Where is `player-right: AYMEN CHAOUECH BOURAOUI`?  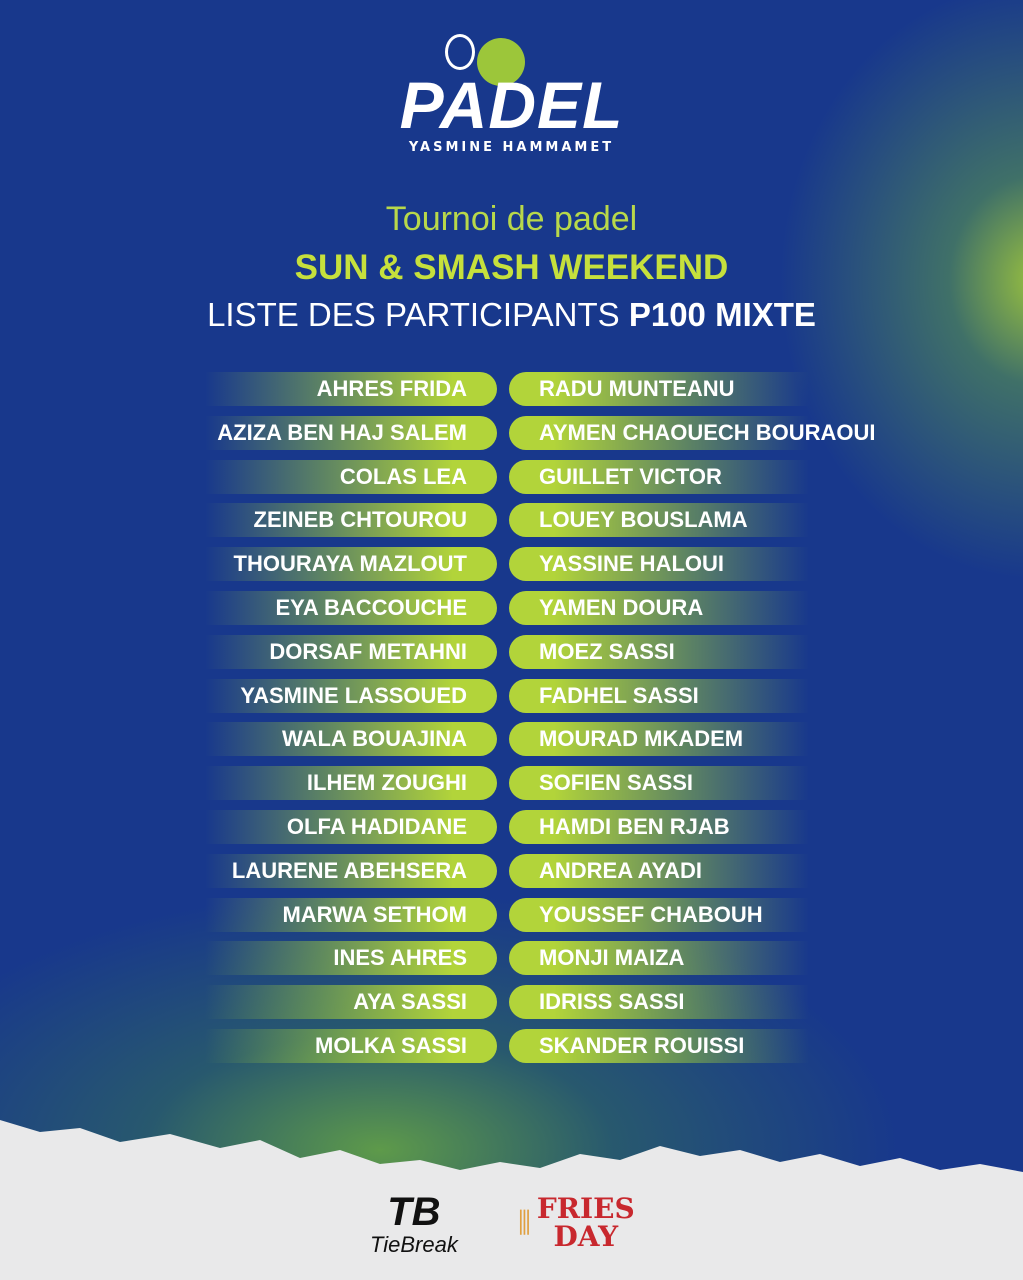 player-right: AYMEN CHAOUECH BOURAOUI is located at coordinates (692, 432).